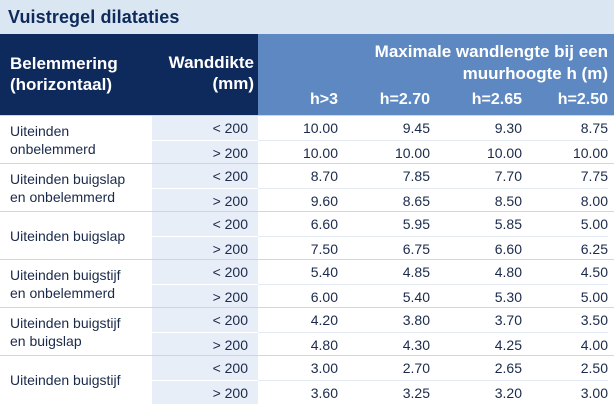  What do you see at coordinates (594, 176) in the screenshot?
I see `wall-length-cell: 7.75` at bounding box center [594, 176].